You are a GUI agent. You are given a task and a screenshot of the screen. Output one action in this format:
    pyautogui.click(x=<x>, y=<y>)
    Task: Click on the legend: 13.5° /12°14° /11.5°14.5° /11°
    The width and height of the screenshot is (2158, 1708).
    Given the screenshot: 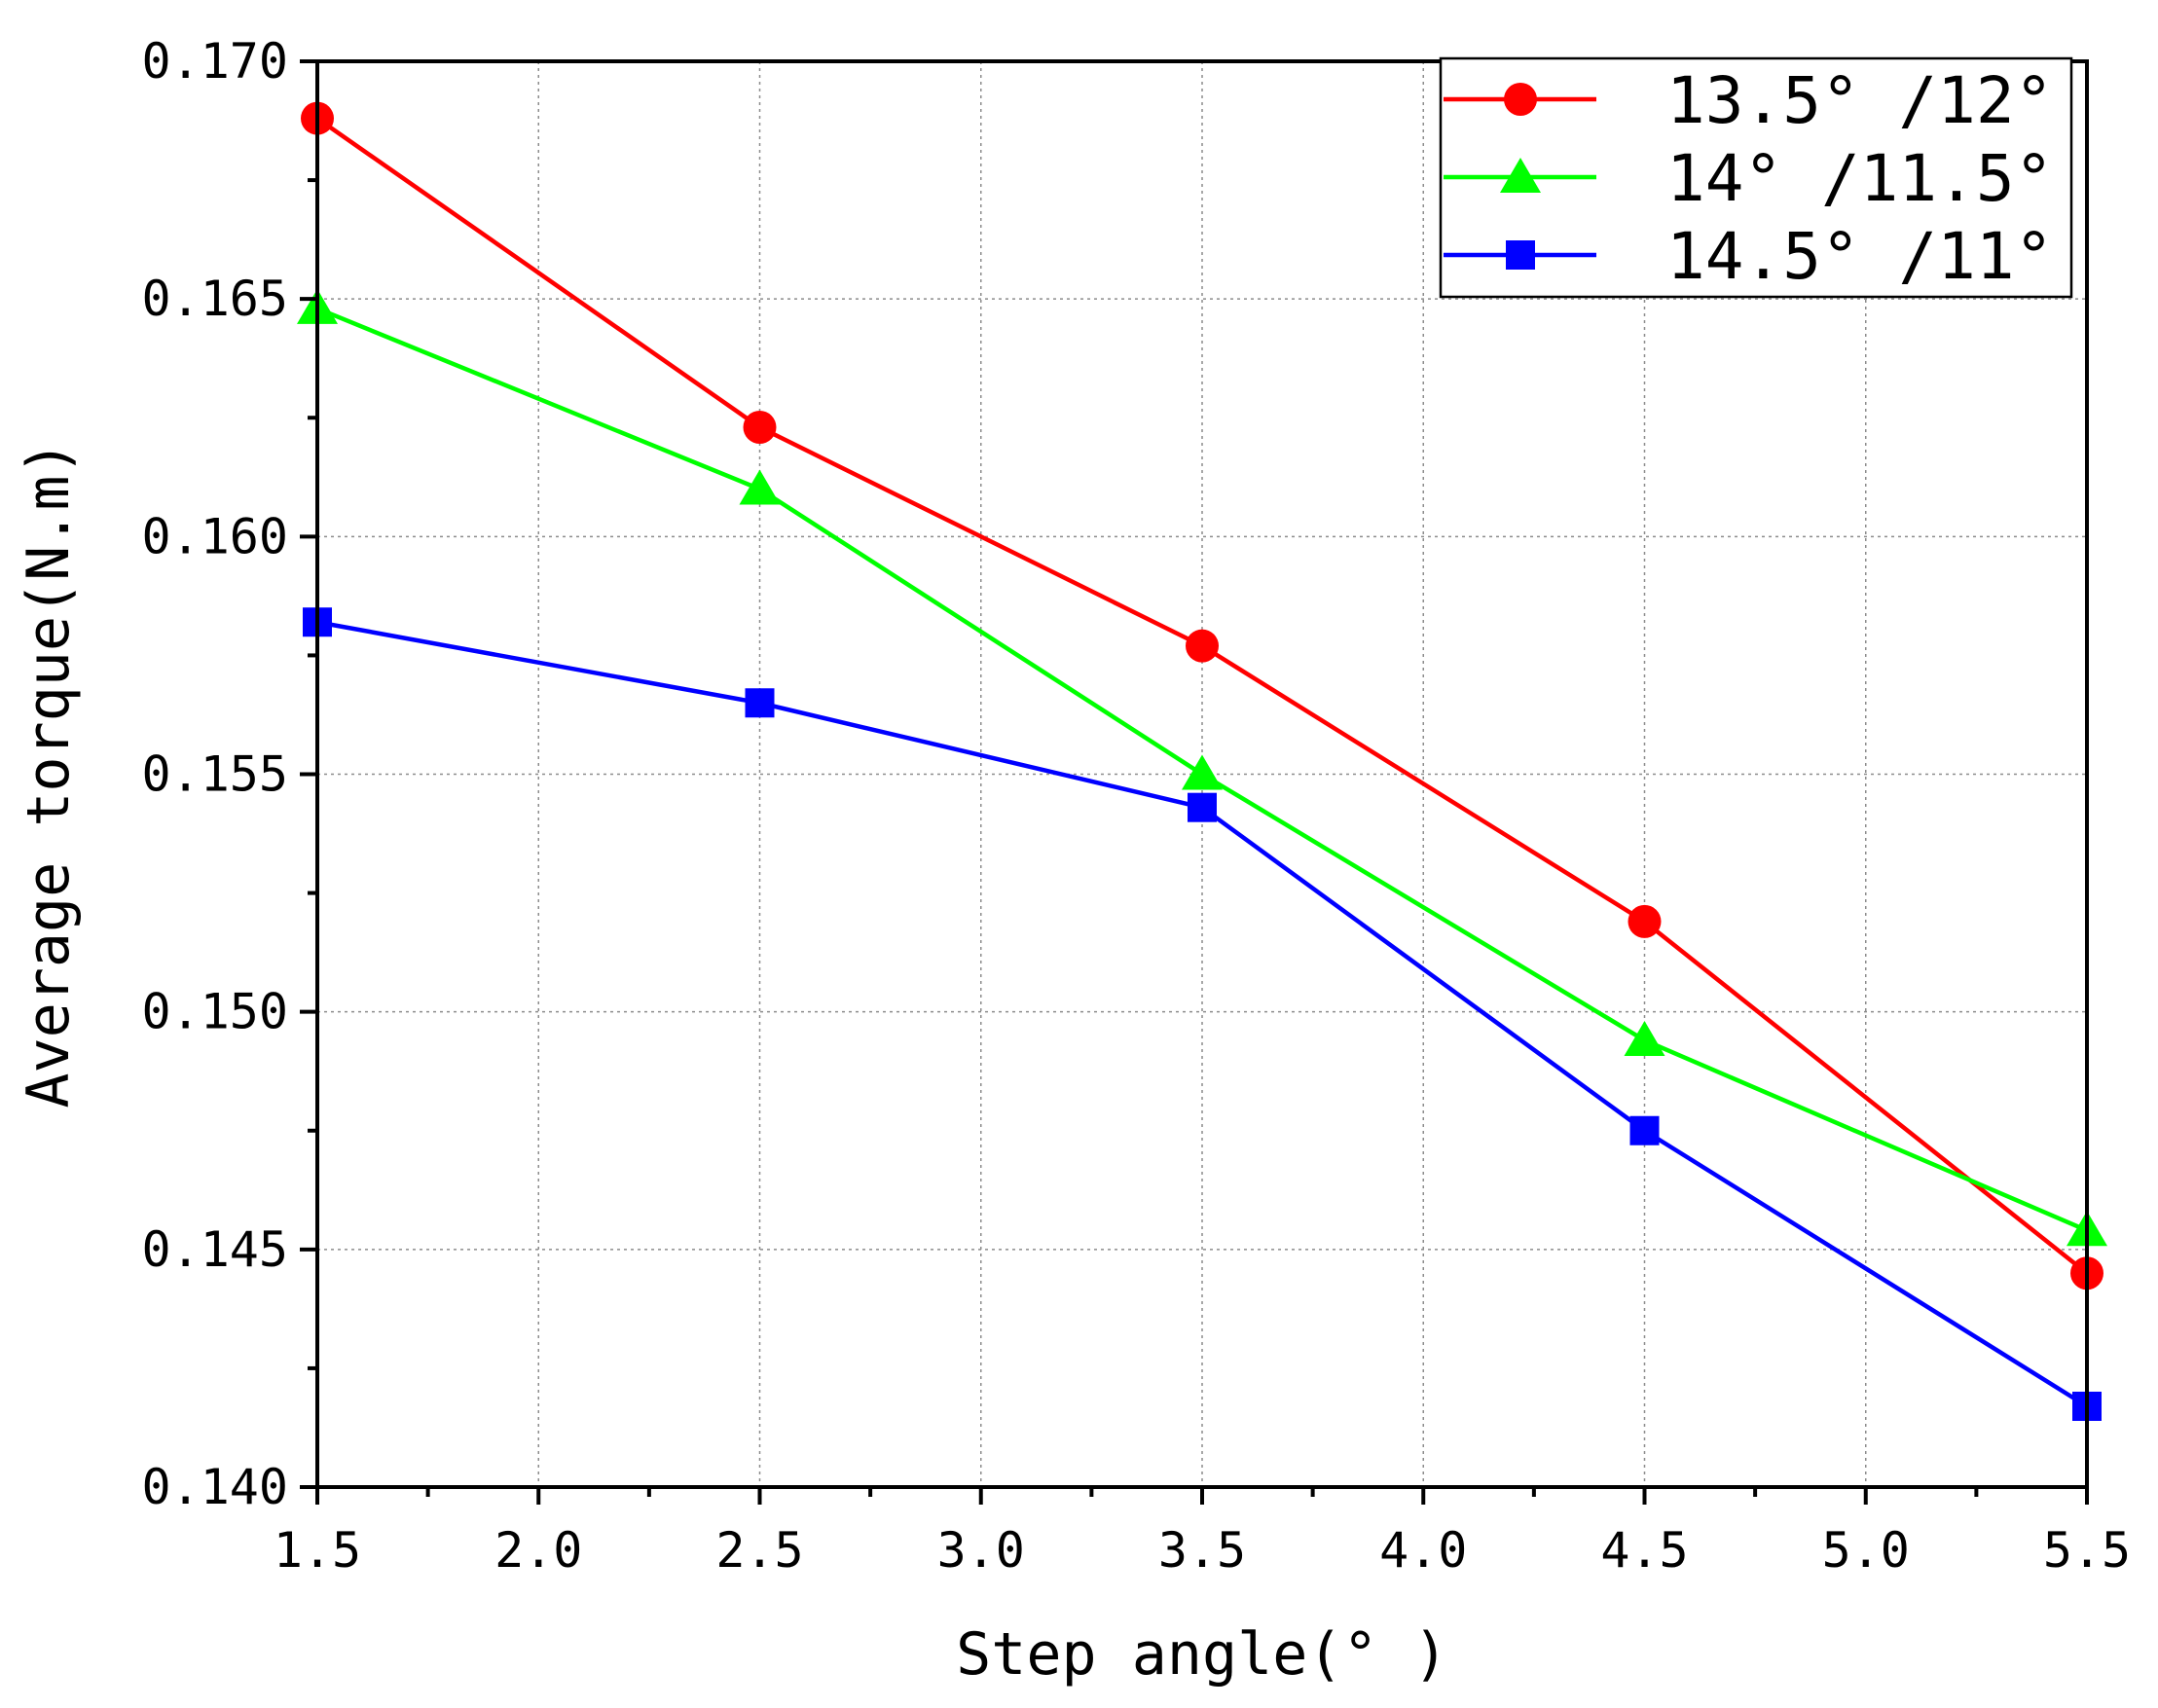 What is the action you would take?
    pyautogui.click(x=1756, y=177)
    